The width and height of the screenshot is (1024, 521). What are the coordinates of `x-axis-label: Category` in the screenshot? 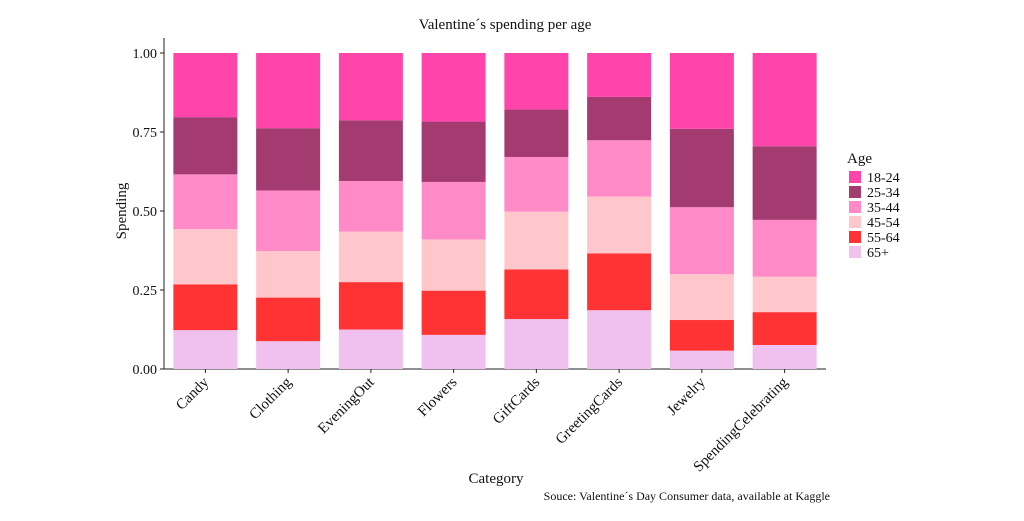 It's located at (496, 479).